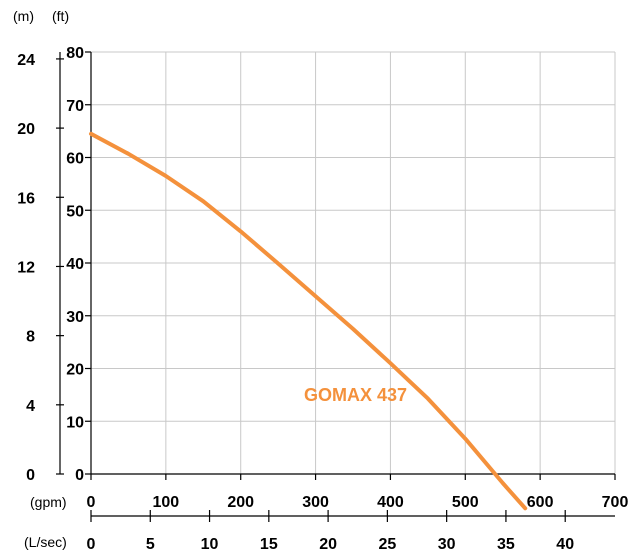  Describe the element at coordinates (540, 502) in the screenshot. I see `x-gpm-tick-label: 600` at that location.